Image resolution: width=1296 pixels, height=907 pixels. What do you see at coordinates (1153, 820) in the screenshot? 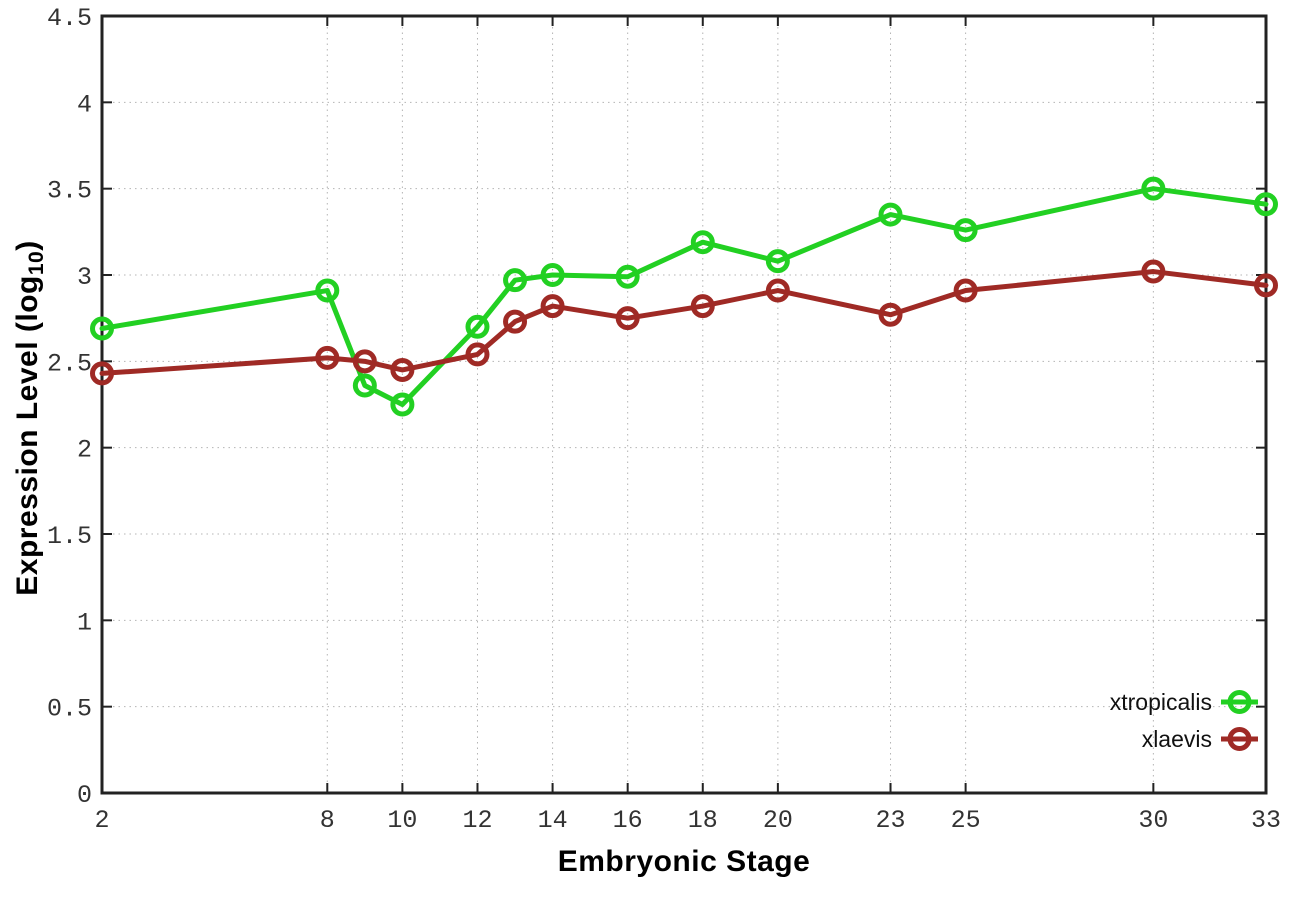
I see `x-tick-label-30: 30` at bounding box center [1153, 820].